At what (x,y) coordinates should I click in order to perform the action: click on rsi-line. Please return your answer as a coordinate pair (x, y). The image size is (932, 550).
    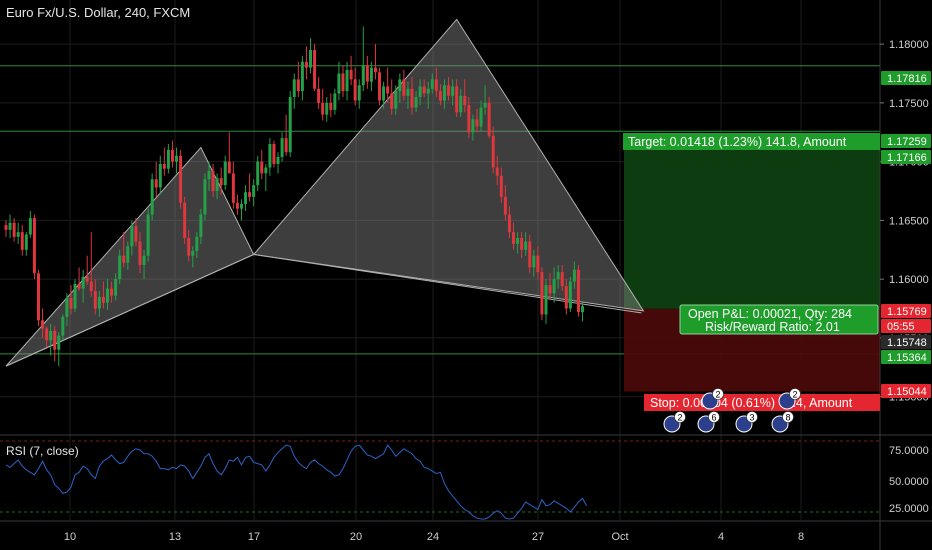
    Looking at the image, I should click on (296, 482).